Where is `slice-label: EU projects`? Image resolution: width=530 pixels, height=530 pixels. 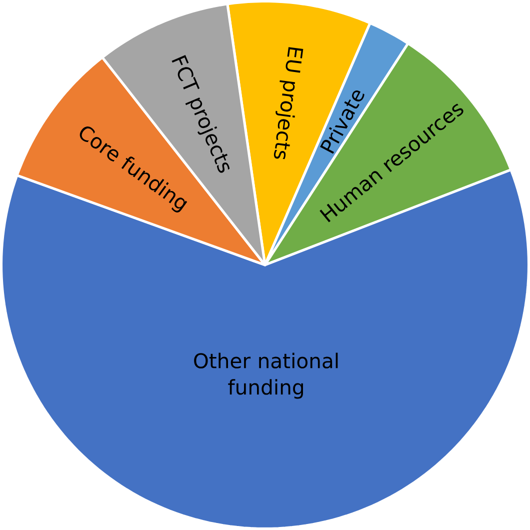 slice-label: EU projects is located at coordinates (289, 103).